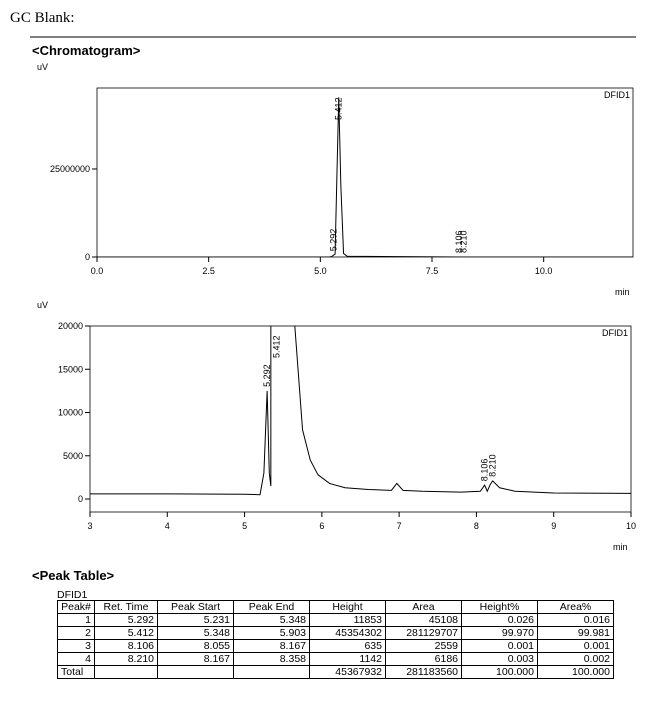 The image size is (672, 714). I want to click on x-tick-label: 0.0, so click(97, 271).